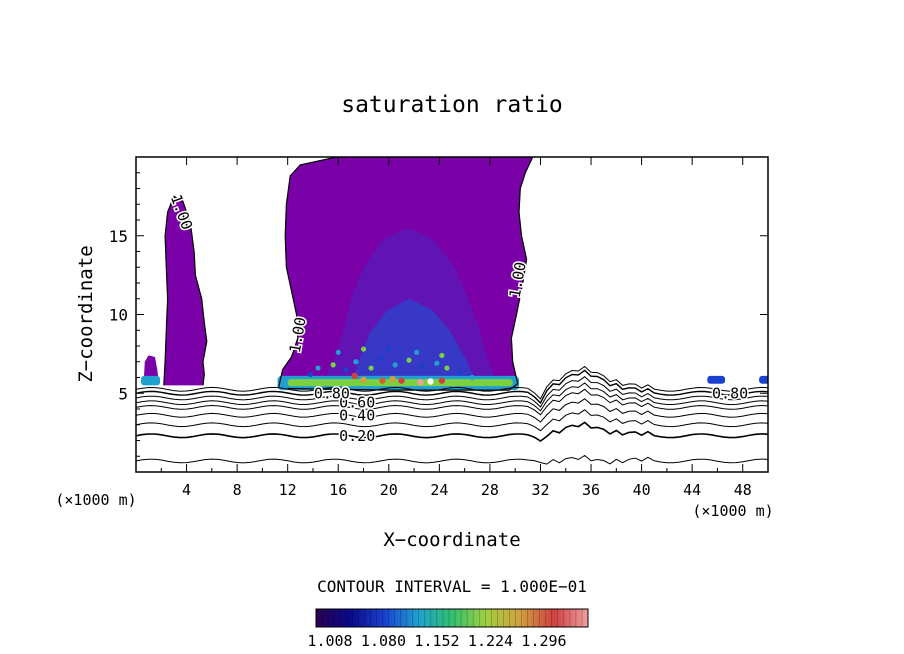  Describe the element at coordinates (406, 274) in the screenshot. I see `contour-1.00-main` at that location.